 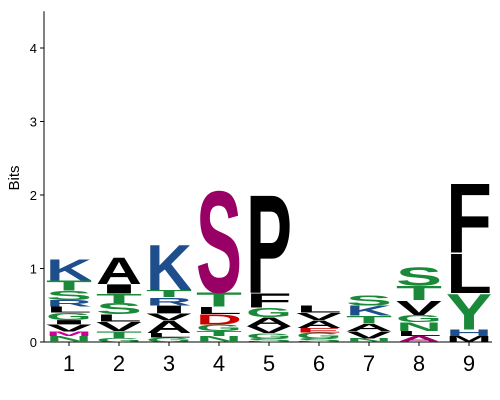 I want to click on x-tick-label: 8, so click(x=419, y=363).